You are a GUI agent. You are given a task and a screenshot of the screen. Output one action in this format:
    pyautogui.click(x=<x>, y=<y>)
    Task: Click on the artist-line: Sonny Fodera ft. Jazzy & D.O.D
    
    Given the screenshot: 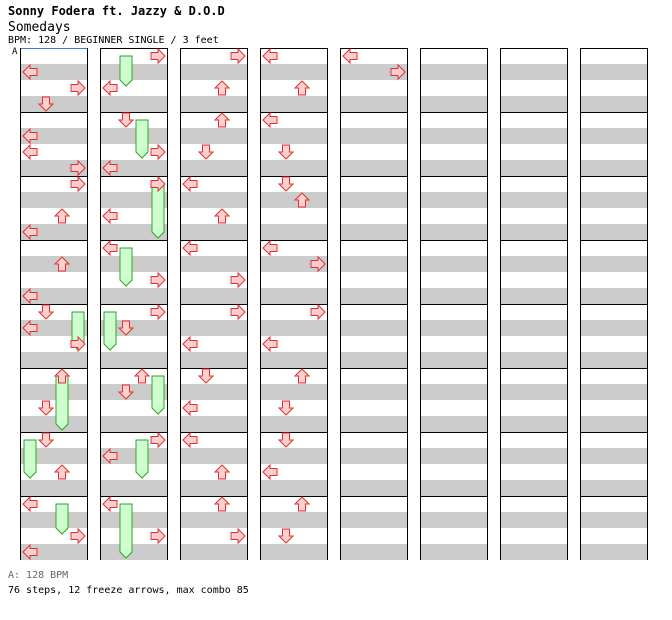 What is the action you would take?
    pyautogui.click(x=116, y=11)
    